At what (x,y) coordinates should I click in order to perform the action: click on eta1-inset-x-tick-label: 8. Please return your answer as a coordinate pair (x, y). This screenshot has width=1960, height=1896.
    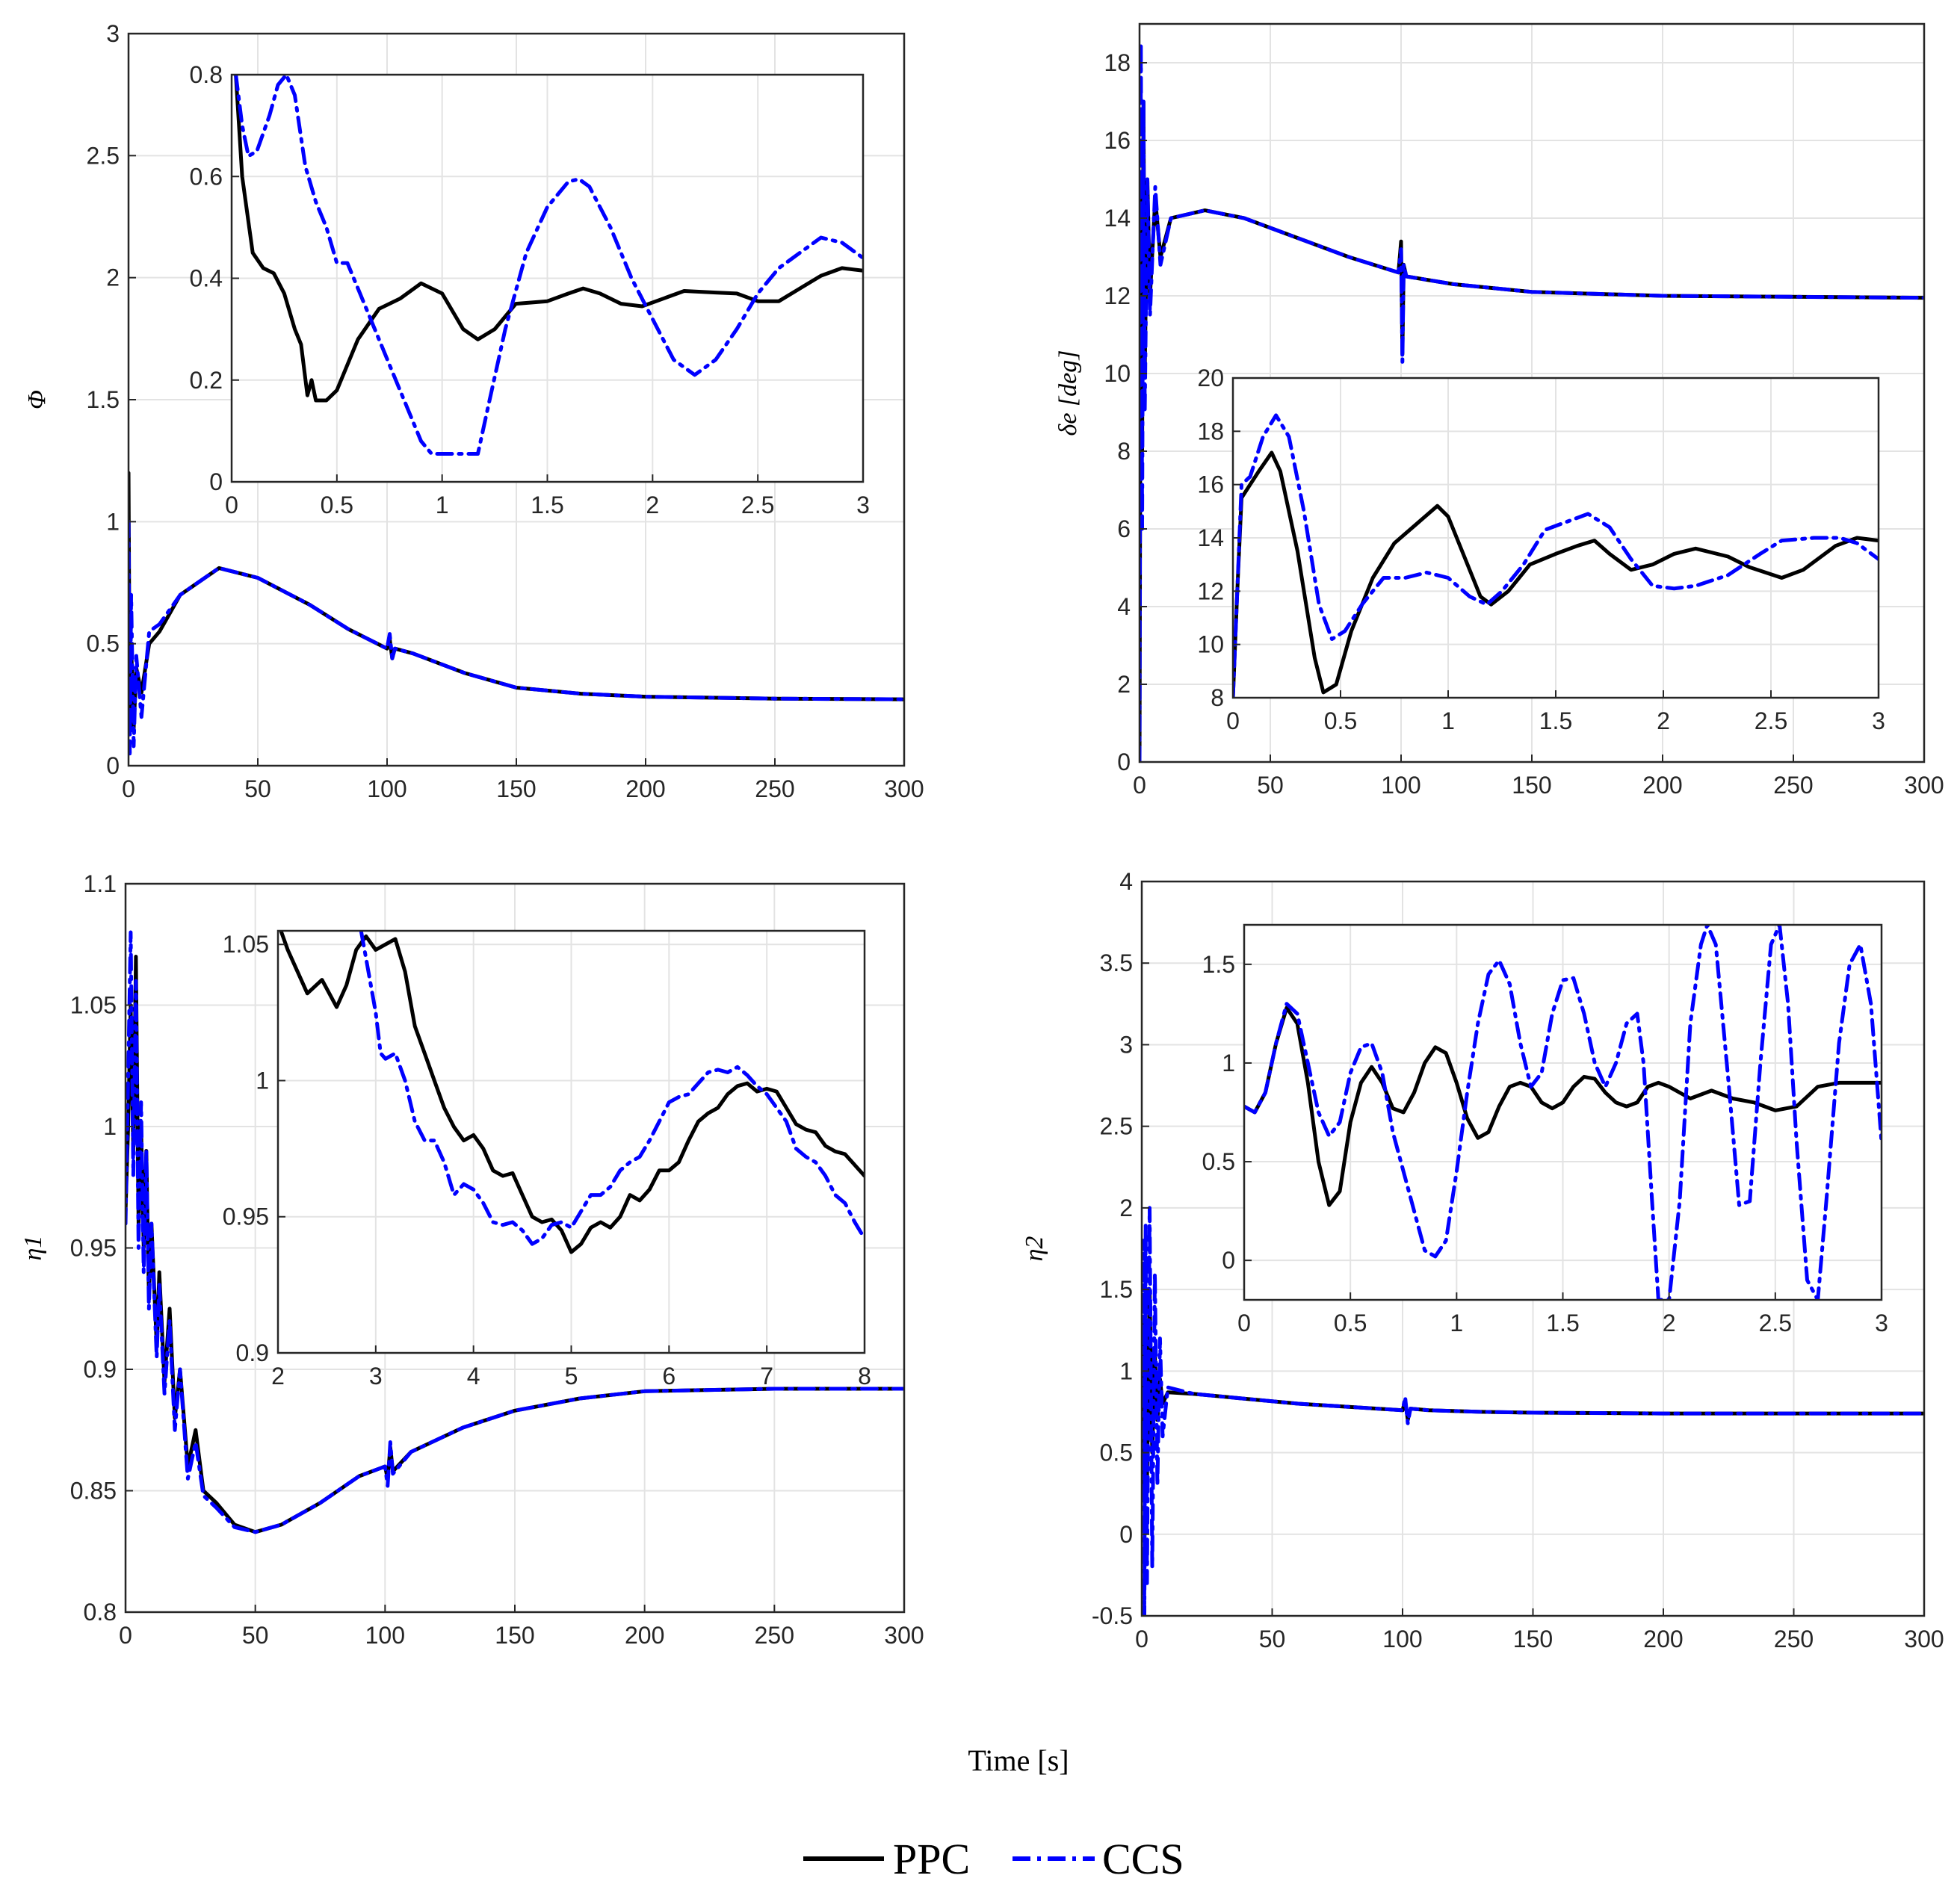
    Looking at the image, I should click on (865, 1376).